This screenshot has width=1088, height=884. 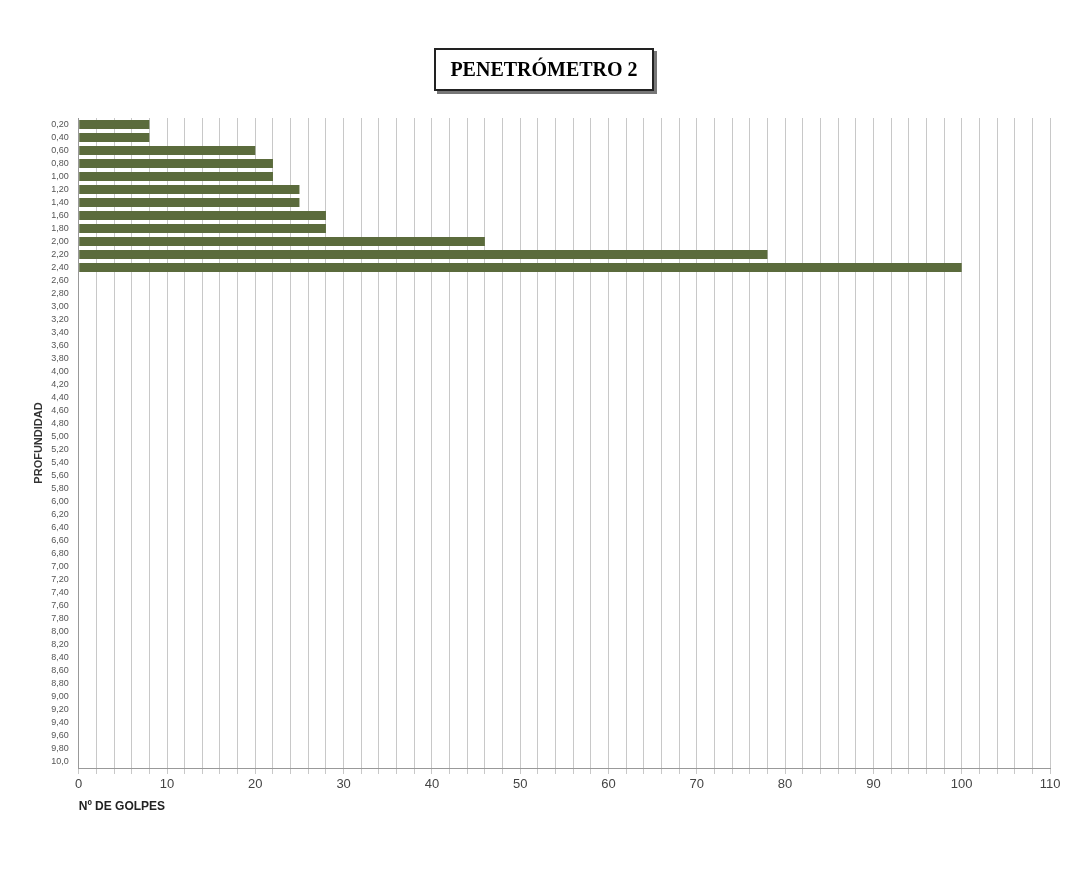 What do you see at coordinates (60, 617) in the screenshot?
I see `y-tick-label: 7,80` at bounding box center [60, 617].